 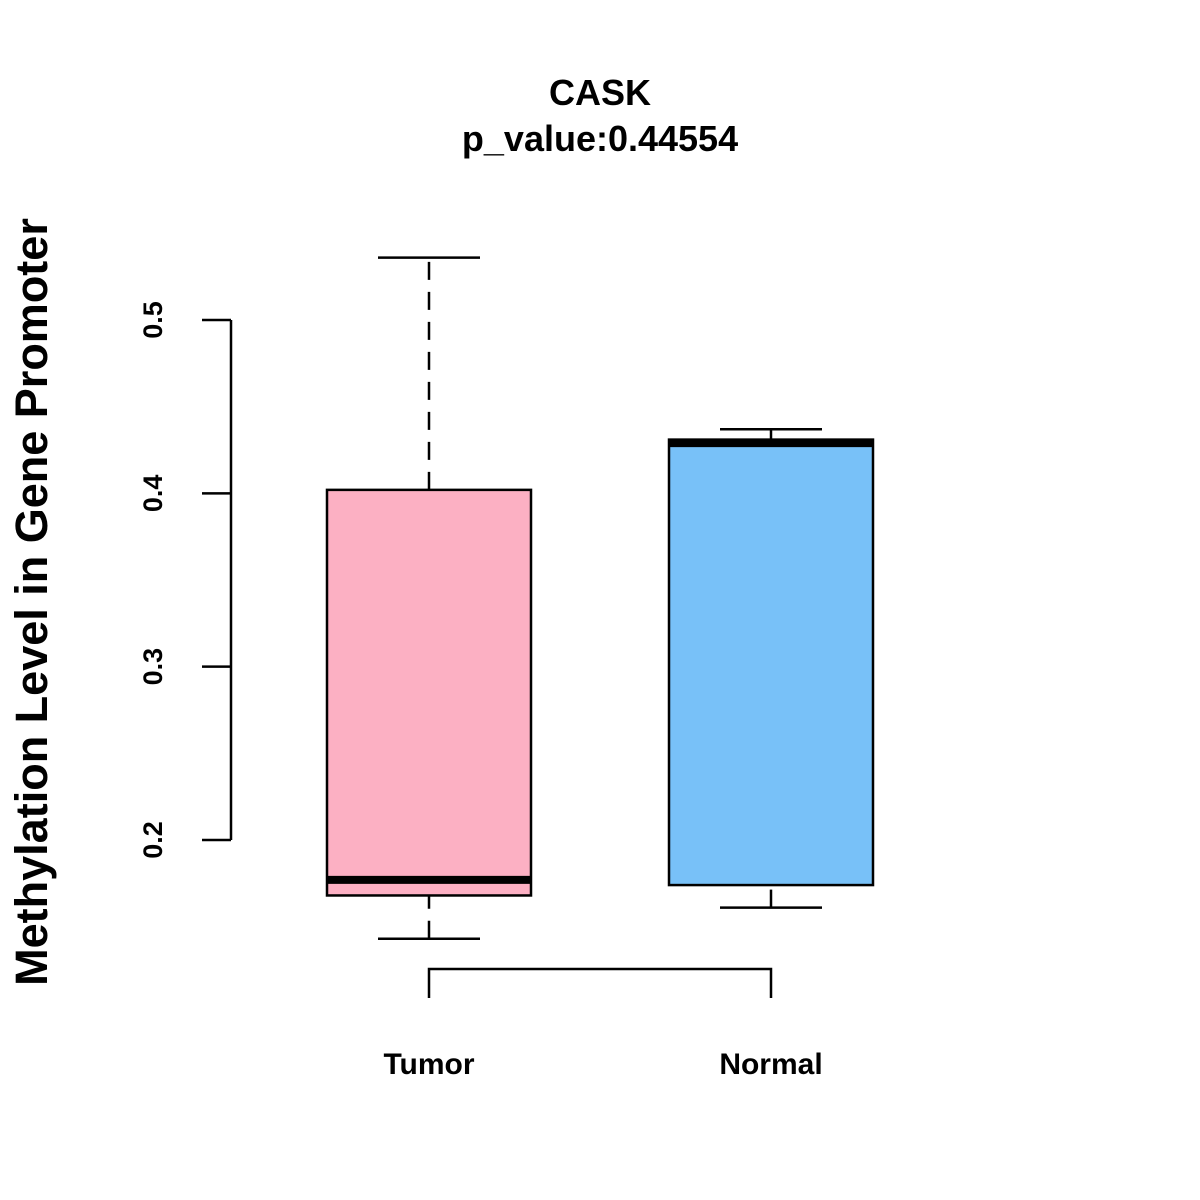 I want to click on normal-box, so click(x=771, y=662).